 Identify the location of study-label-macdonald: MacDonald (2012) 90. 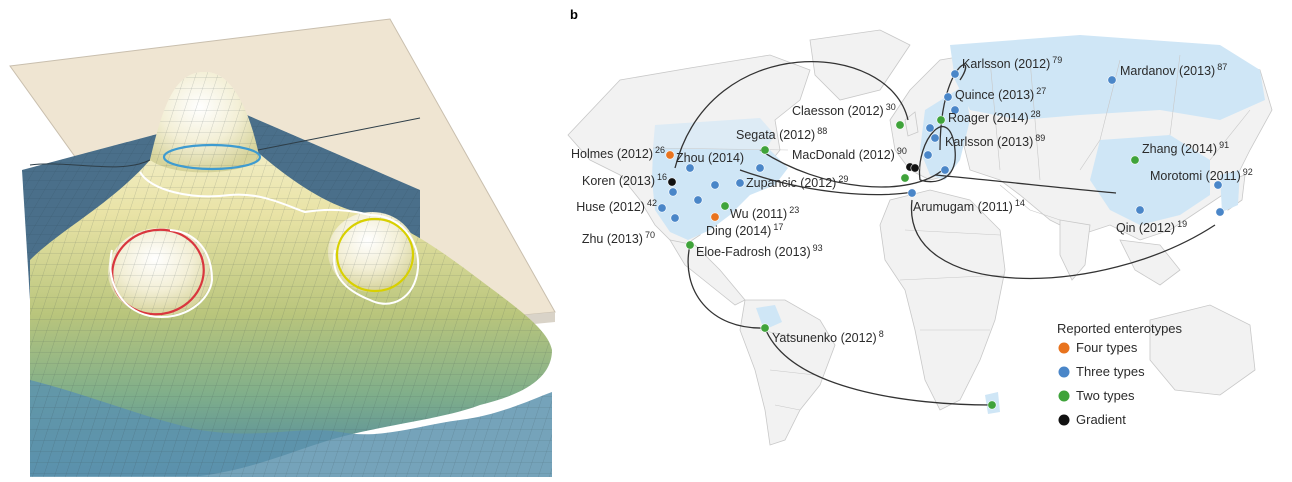
(849, 154).